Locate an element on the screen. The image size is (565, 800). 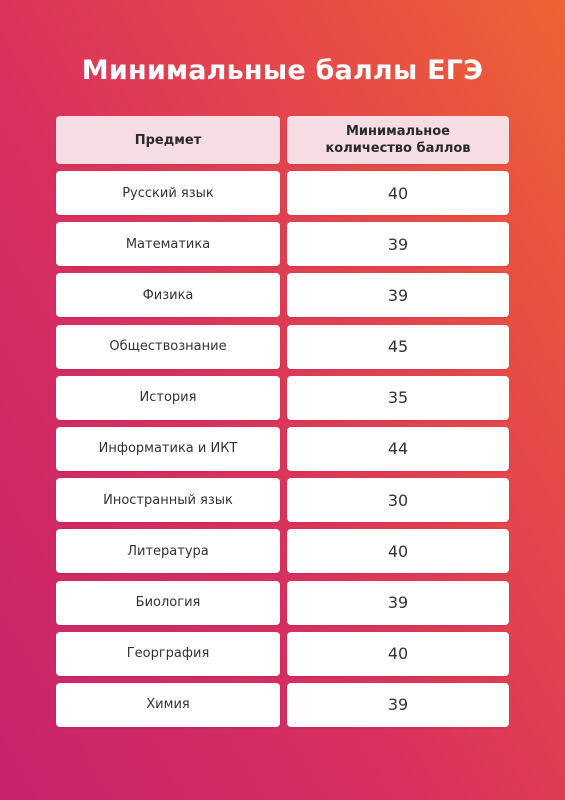
page-title: Минимальные баллы ЕГЭ is located at coordinates (282, 70).